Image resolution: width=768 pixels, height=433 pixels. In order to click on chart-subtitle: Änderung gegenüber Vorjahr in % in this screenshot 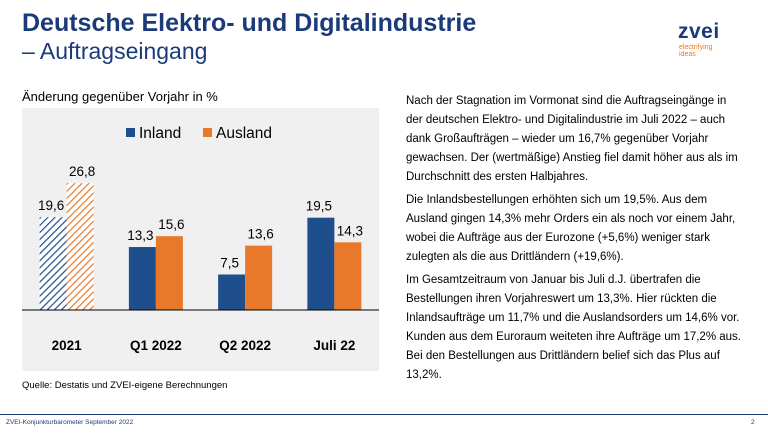, I will do `click(120, 96)`.